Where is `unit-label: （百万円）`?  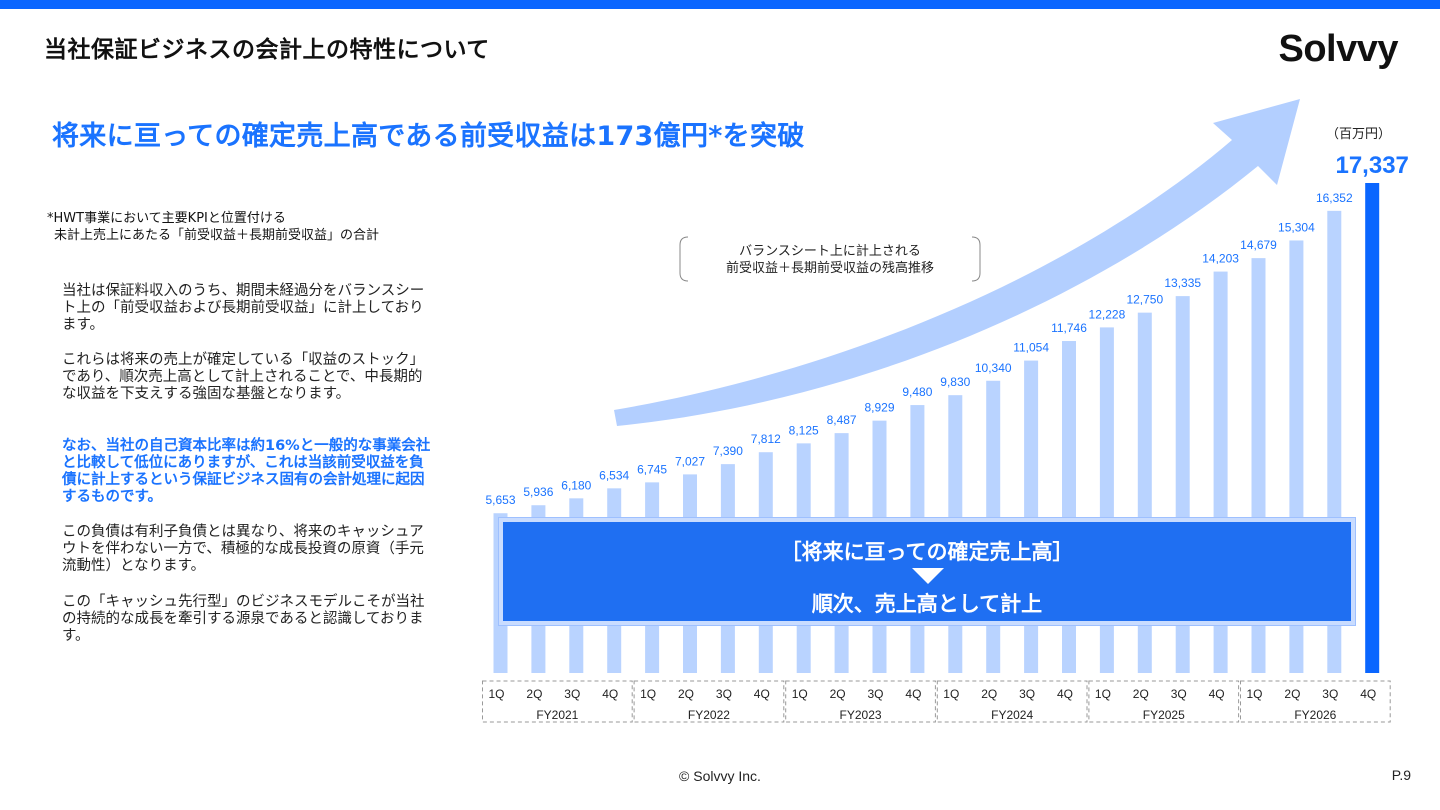 unit-label: （百万円） is located at coordinates (1359, 134).